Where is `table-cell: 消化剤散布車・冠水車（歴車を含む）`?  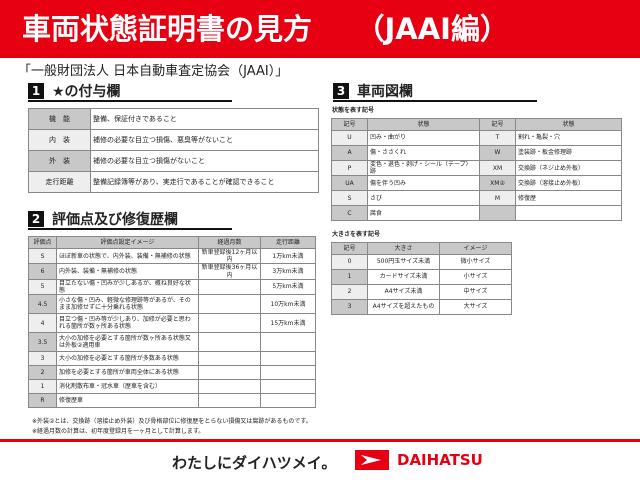 table-cell: 消化剤散布車・冠水車（歴車を含む） is located at coordinates (127, 387).